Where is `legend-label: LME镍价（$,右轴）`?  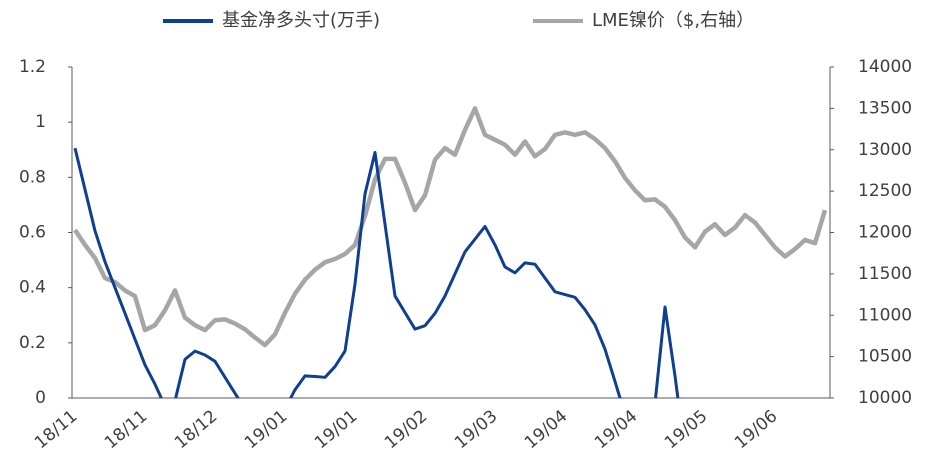
legend-label: LME镍价（$,右轴） is located at coordinates (673, 20).